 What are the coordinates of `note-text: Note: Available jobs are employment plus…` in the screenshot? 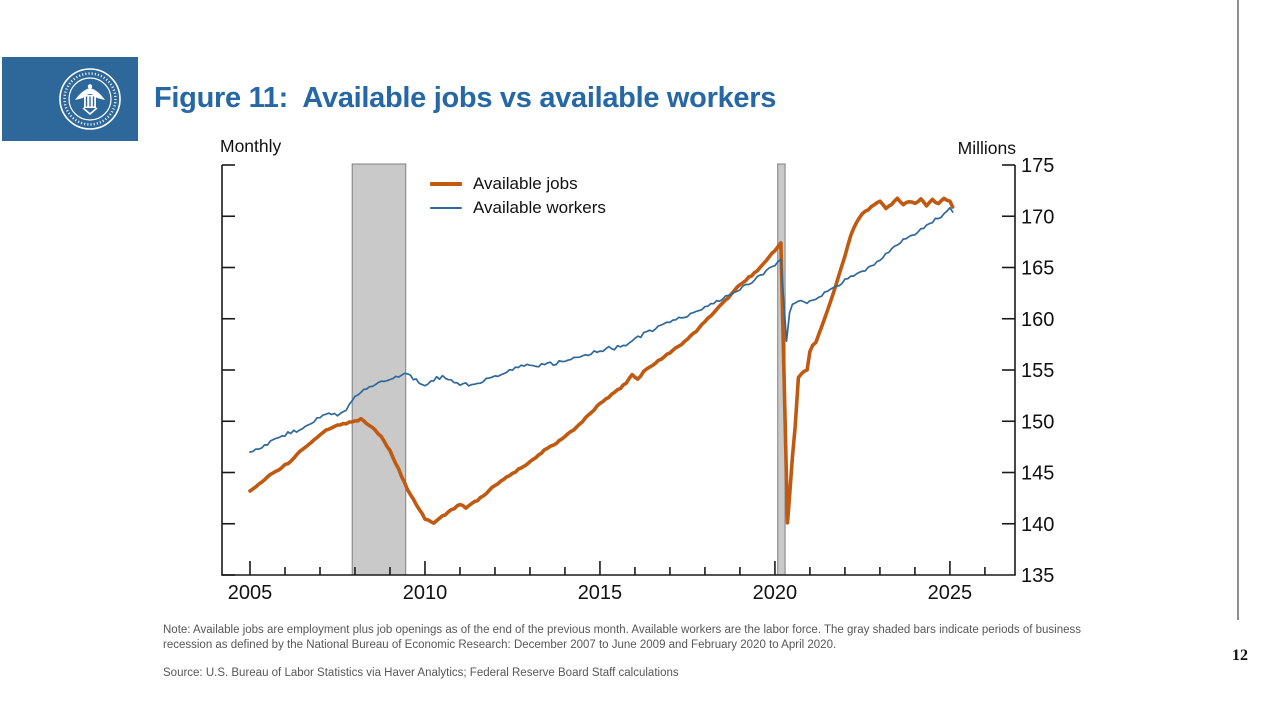 It's located at (622, 637).